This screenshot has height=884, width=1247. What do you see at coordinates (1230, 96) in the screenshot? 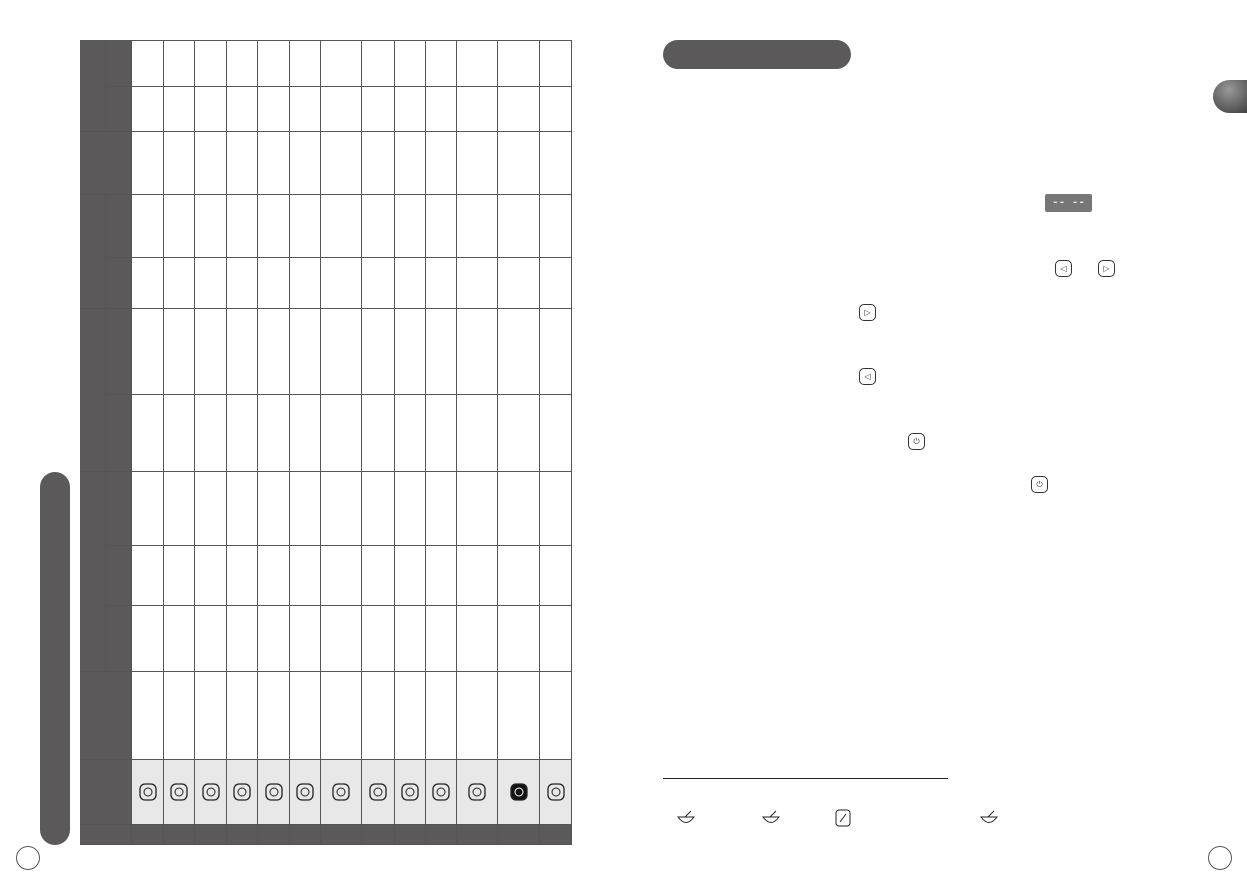
I see `language-tab` at bounding box center [1230, 96].